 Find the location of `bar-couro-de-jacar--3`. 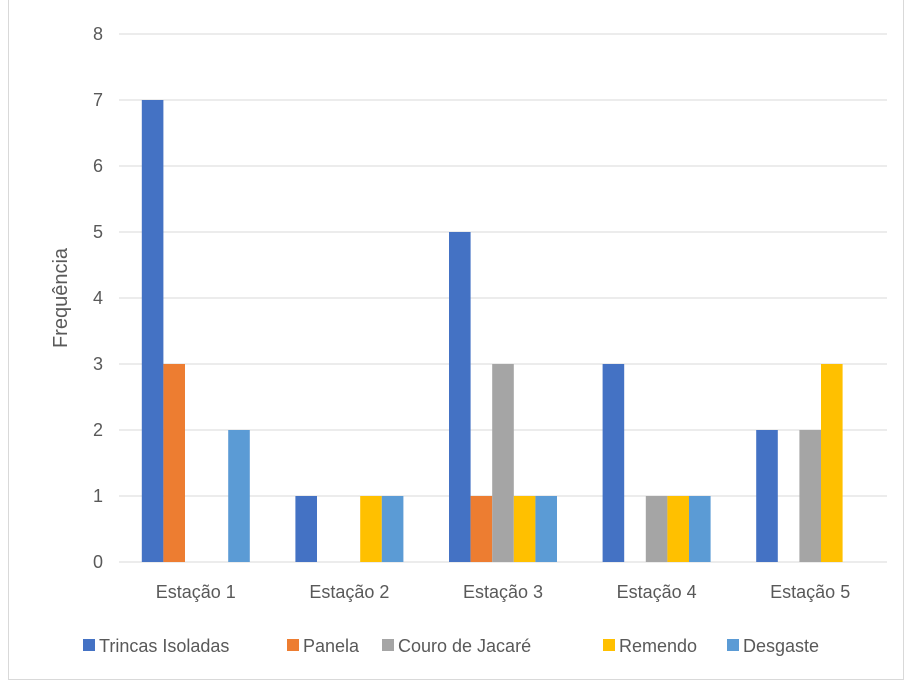

bar-couro-de-jacar--3 is located at coordinates (503, 463).